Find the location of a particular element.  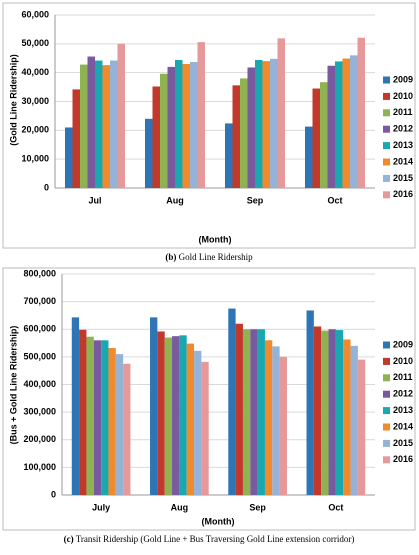

y-tick-label: 20,000 is located at coordinates (35, 130).